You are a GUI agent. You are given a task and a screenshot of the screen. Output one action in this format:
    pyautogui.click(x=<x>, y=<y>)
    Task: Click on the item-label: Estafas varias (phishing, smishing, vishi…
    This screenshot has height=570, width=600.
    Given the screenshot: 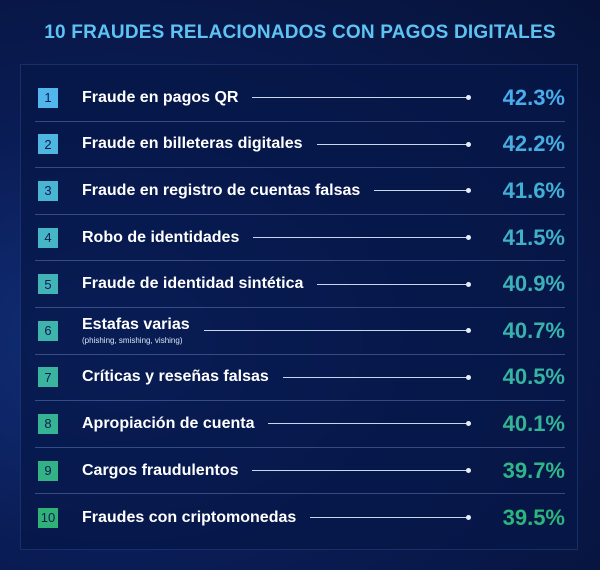 What is the action you would take?
    pyautogui.click(x=136, y=331)
    